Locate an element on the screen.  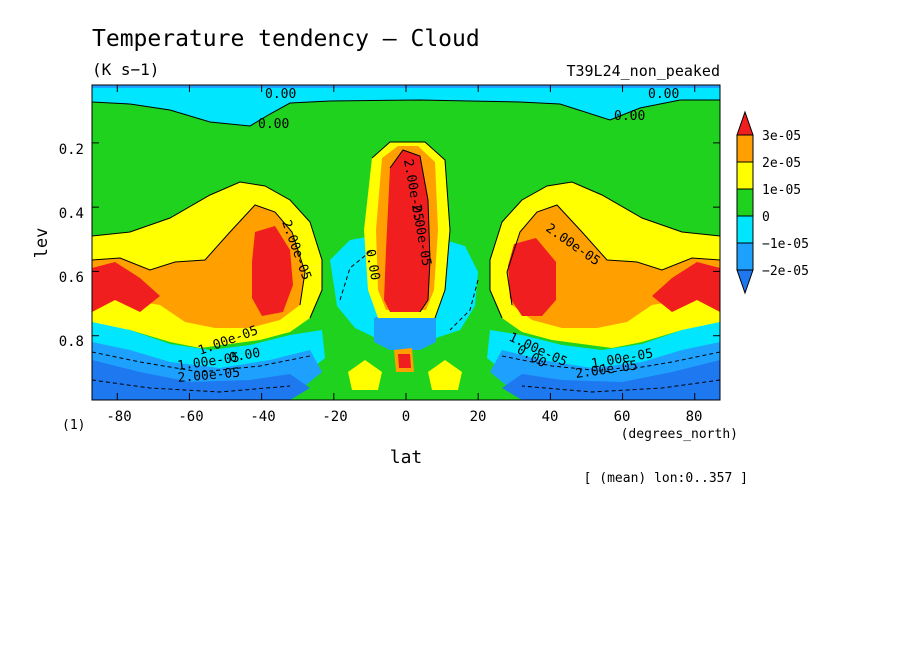
colorbar-labels: 3e-05 2e-05 1e-05 0 −1e-05 −2e-05 is located at coordinates (785, 204).